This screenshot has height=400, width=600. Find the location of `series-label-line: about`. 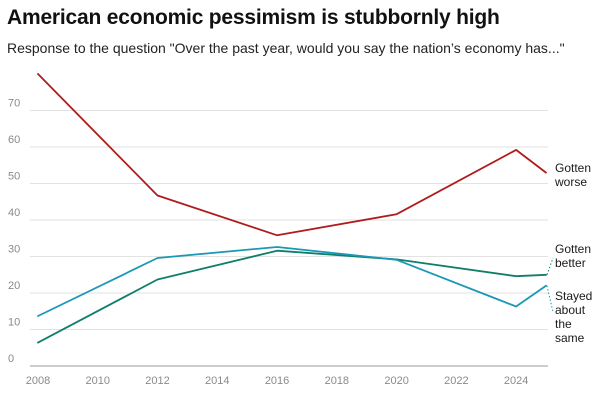

series-label-line: about is located at coordinates (570, 310).